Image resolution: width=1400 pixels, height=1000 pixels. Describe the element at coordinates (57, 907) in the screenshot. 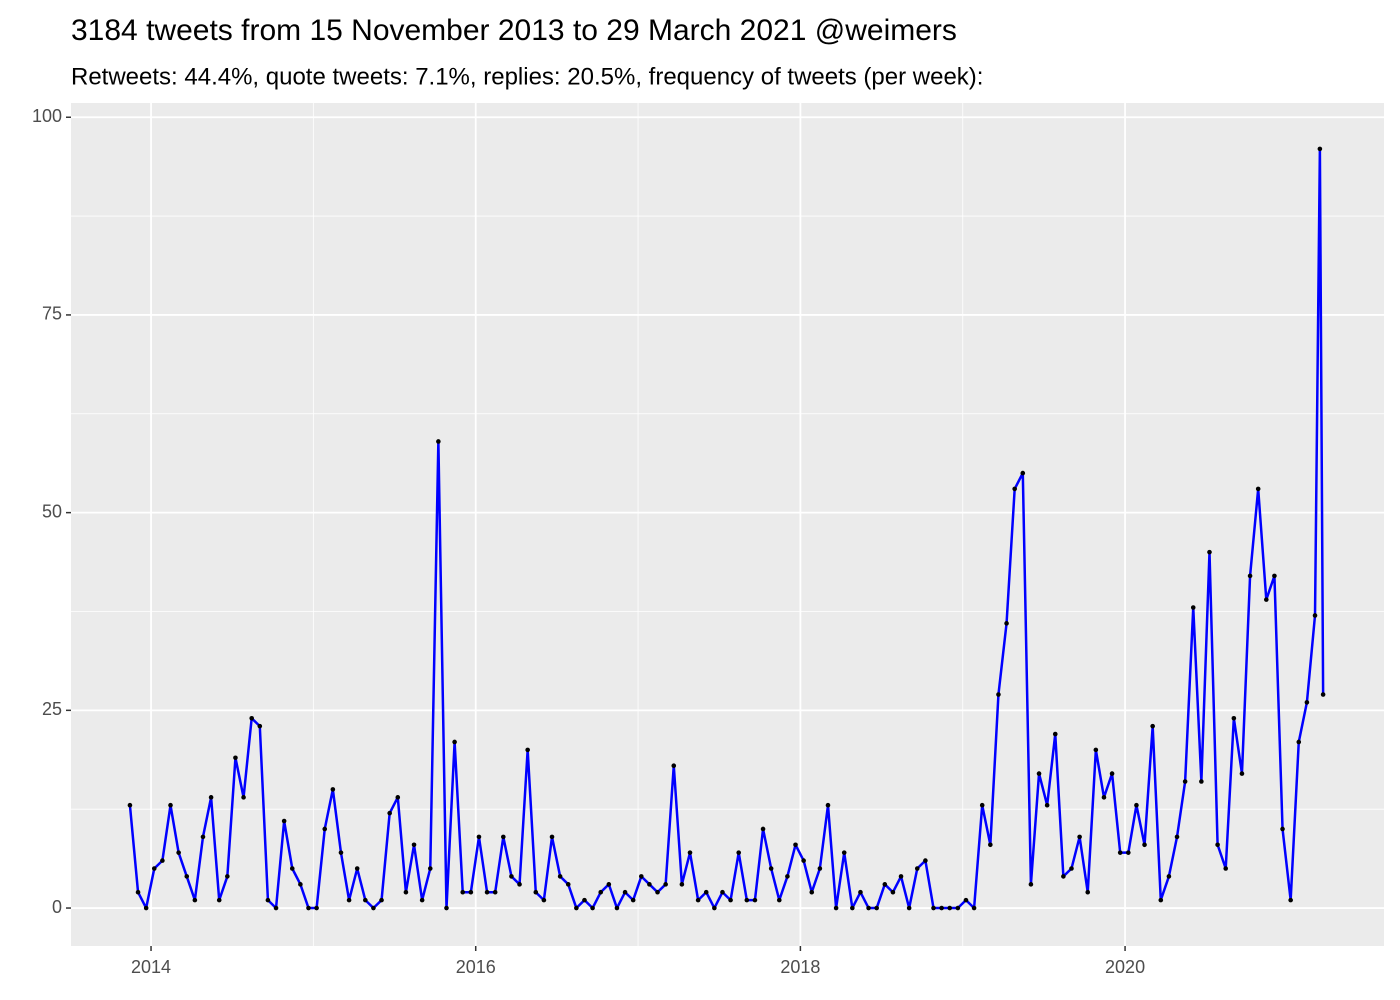

I see `y-tick-label: 0` at that location.